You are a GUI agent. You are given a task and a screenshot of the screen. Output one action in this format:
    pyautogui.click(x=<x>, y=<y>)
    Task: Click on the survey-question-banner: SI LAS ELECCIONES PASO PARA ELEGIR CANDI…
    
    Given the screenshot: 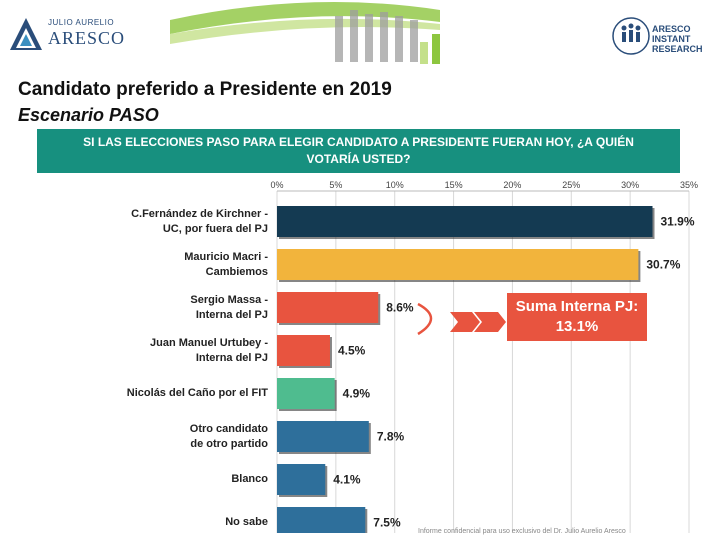 What is the action you would take?
    pyautogui.click(x=358, y=151)
    